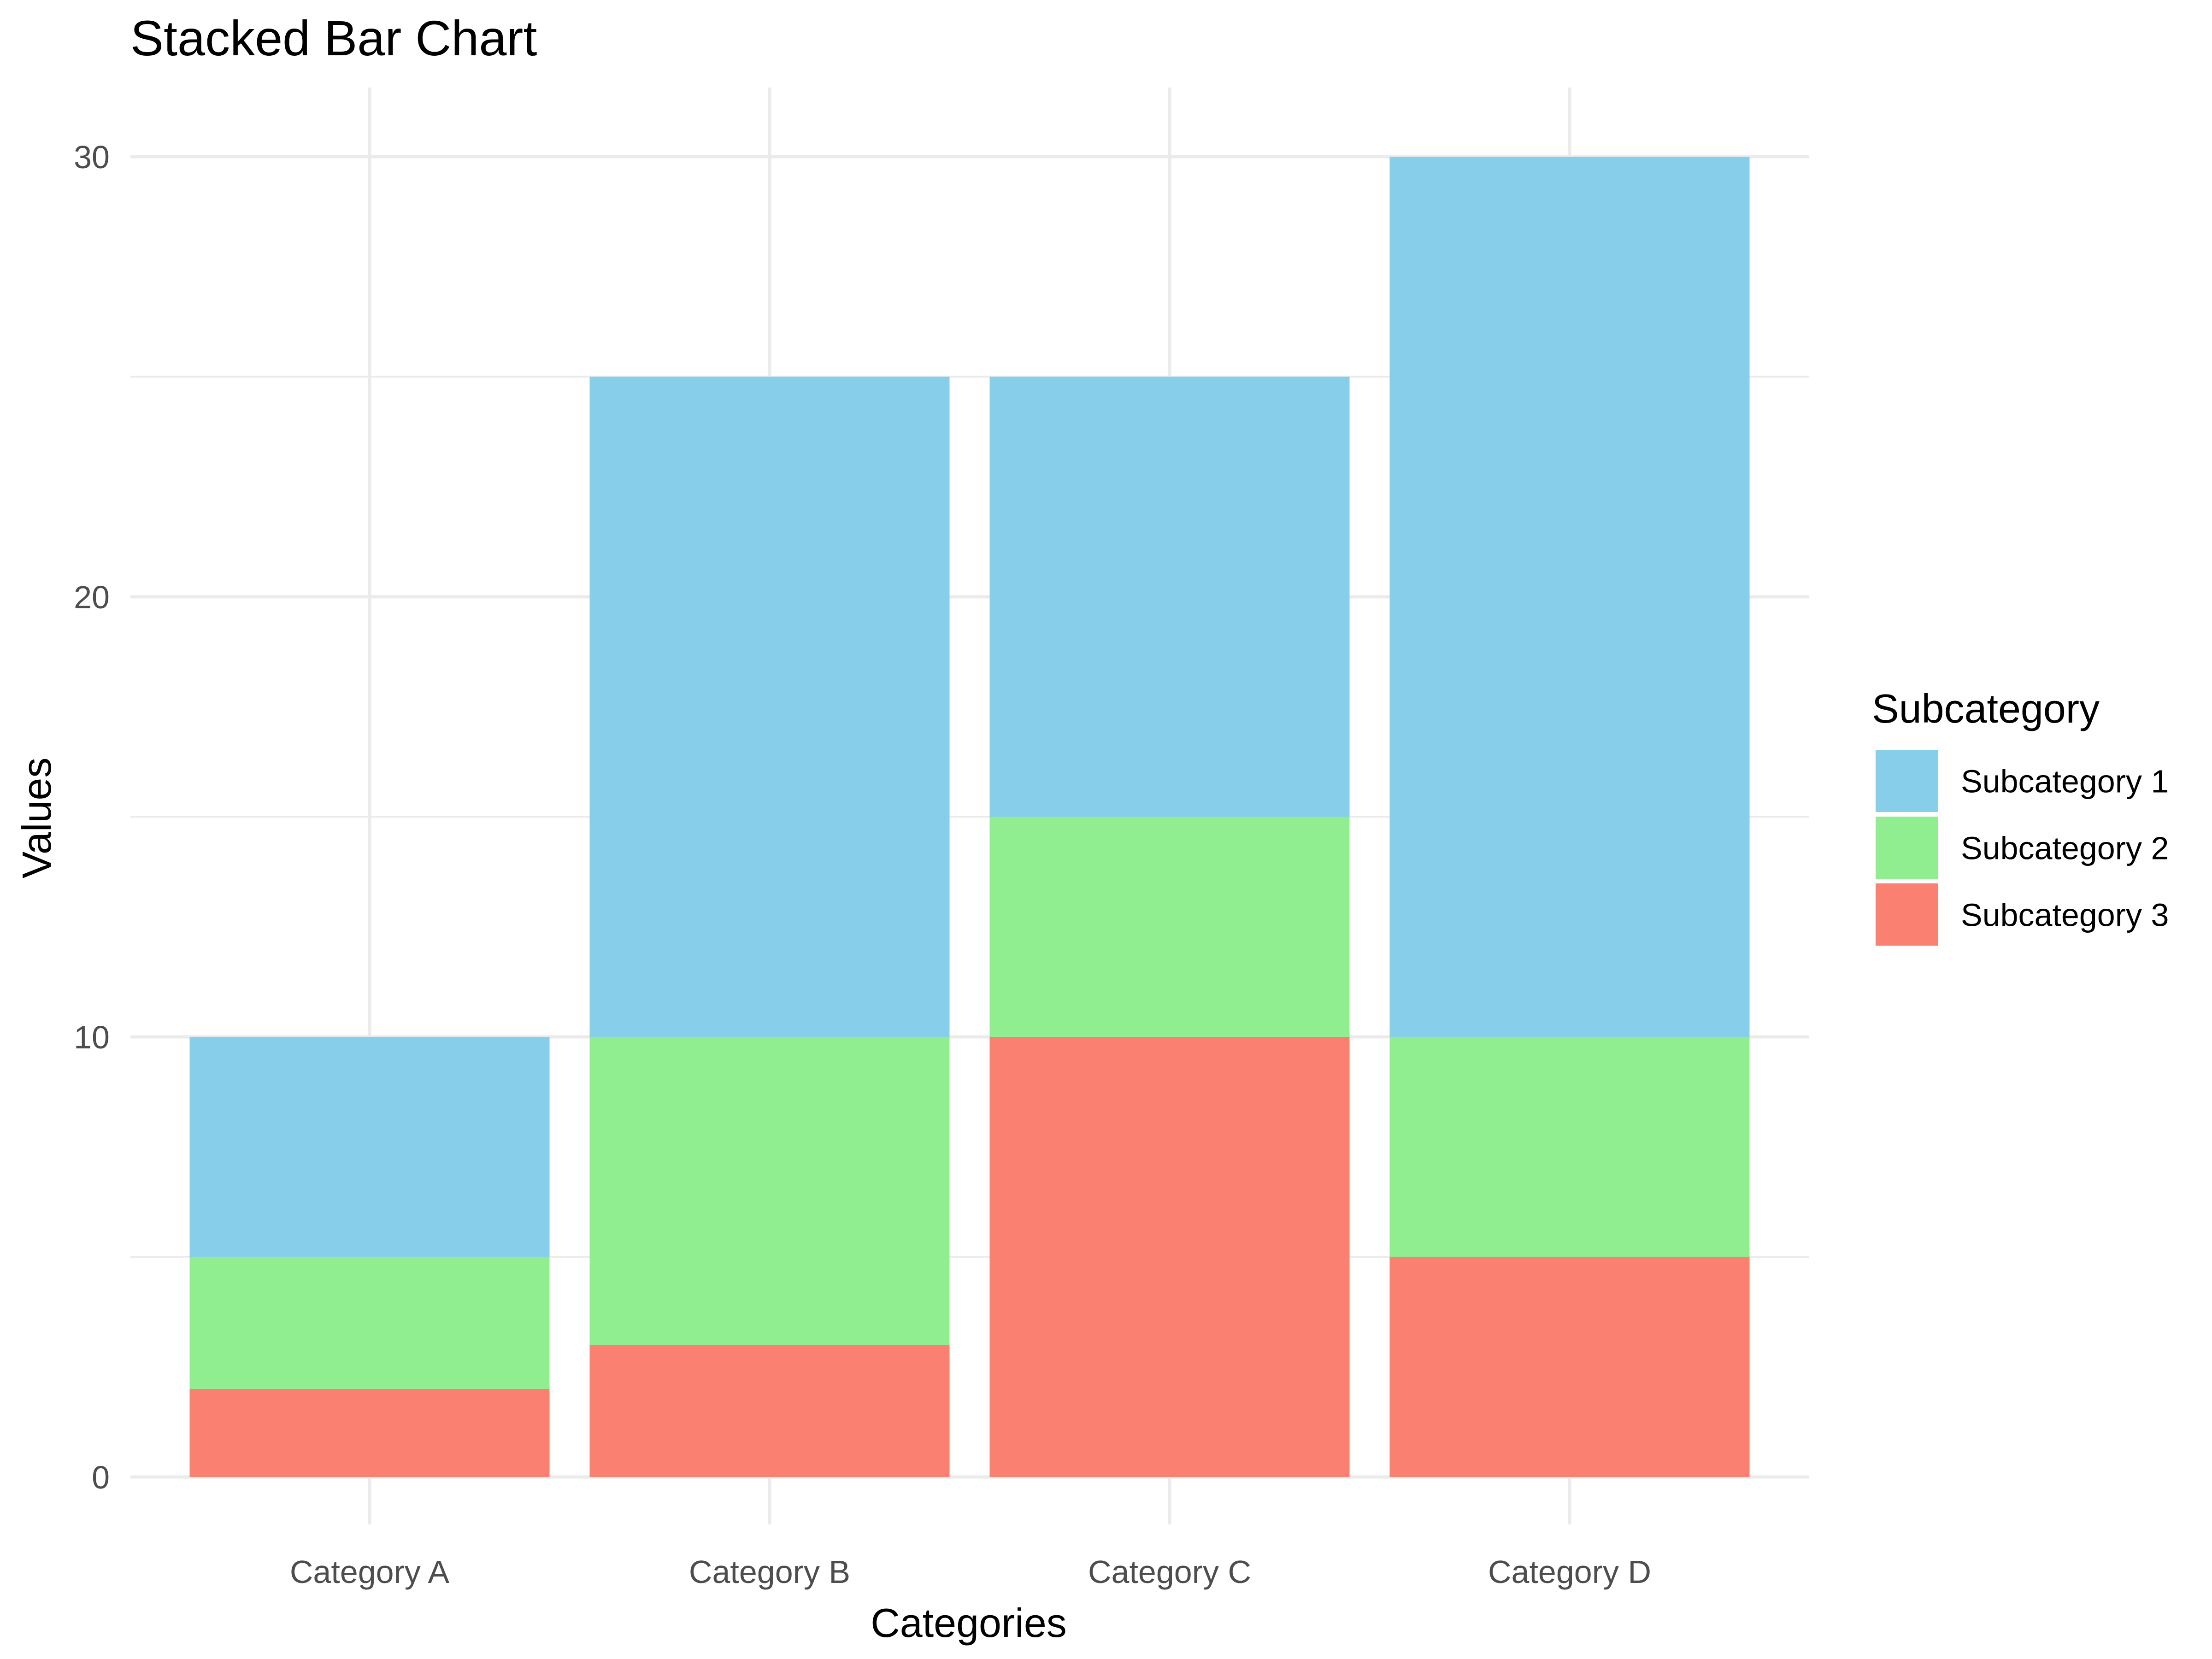 The image size is (2212, 1659). What do you see at coordinates (2065, 782) in the screenshot?
I see `legend-label: Subcategory 1` at bounding box center [2065, 782].